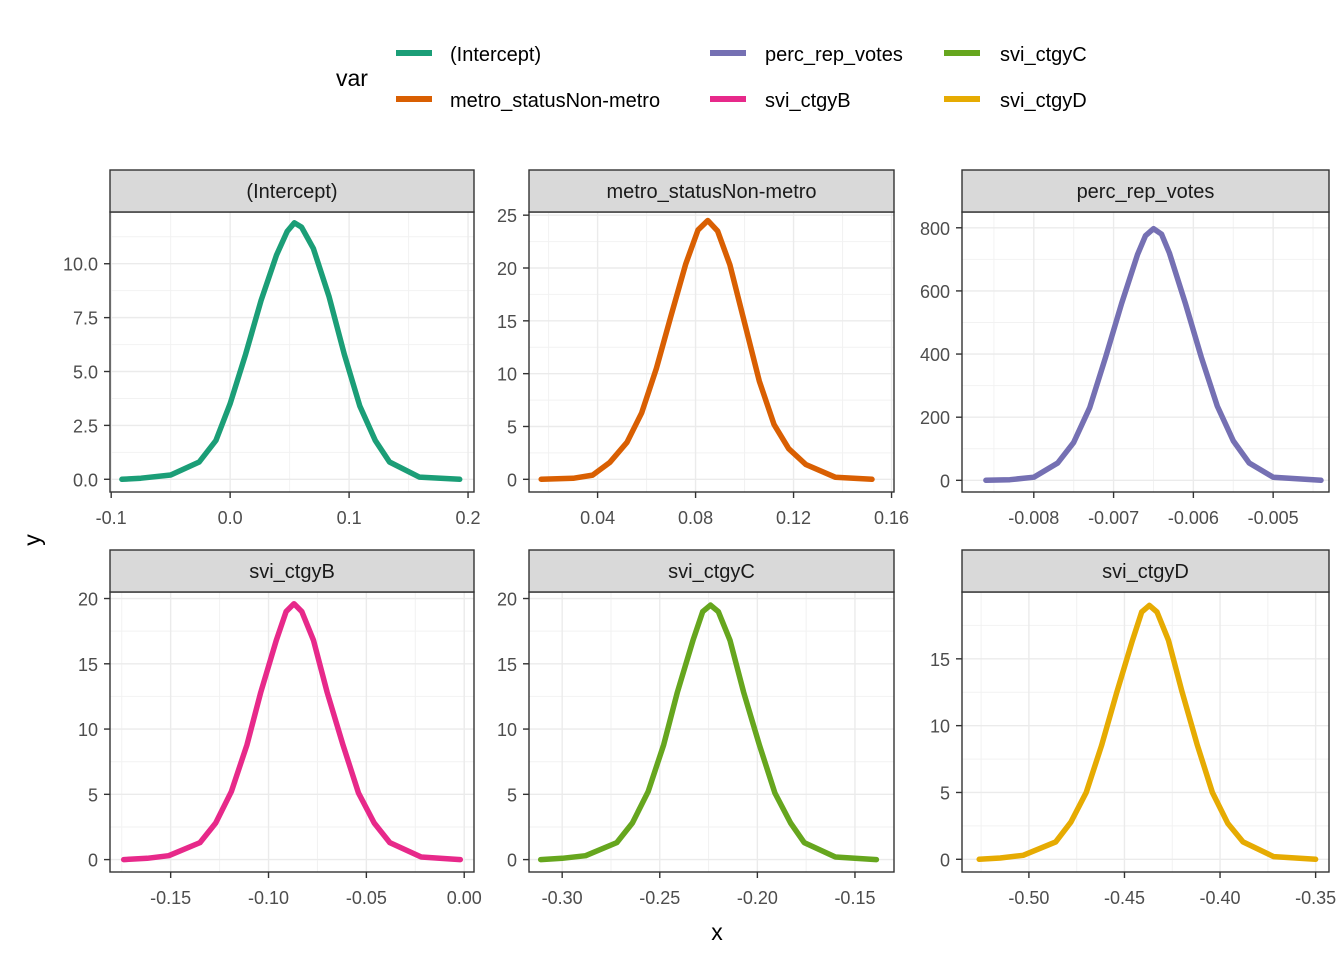 The width and height of the screenshot is (1344, 960). Describe the element at coordinates (230, 518) in the screenshot. I see `x-tick-label: 0.0` at that location.